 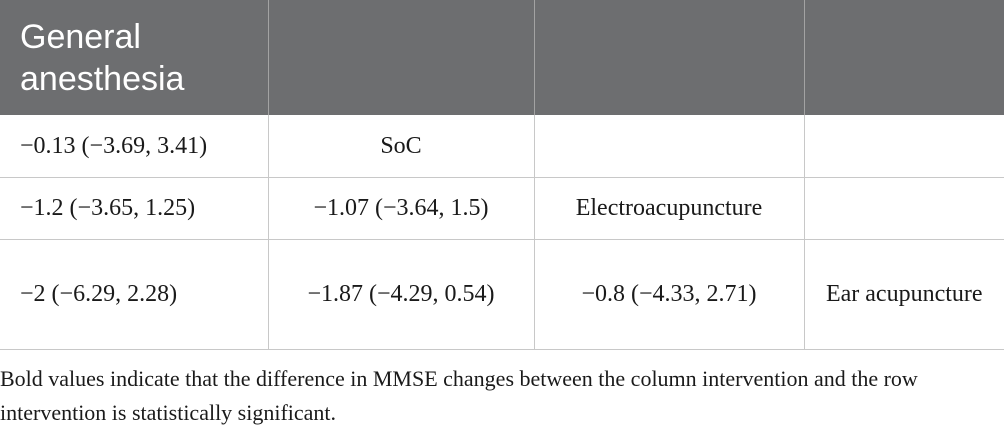 I want to click on table-cell: −1.2 (−3.65, 1.25), so click(x=134, y=208).